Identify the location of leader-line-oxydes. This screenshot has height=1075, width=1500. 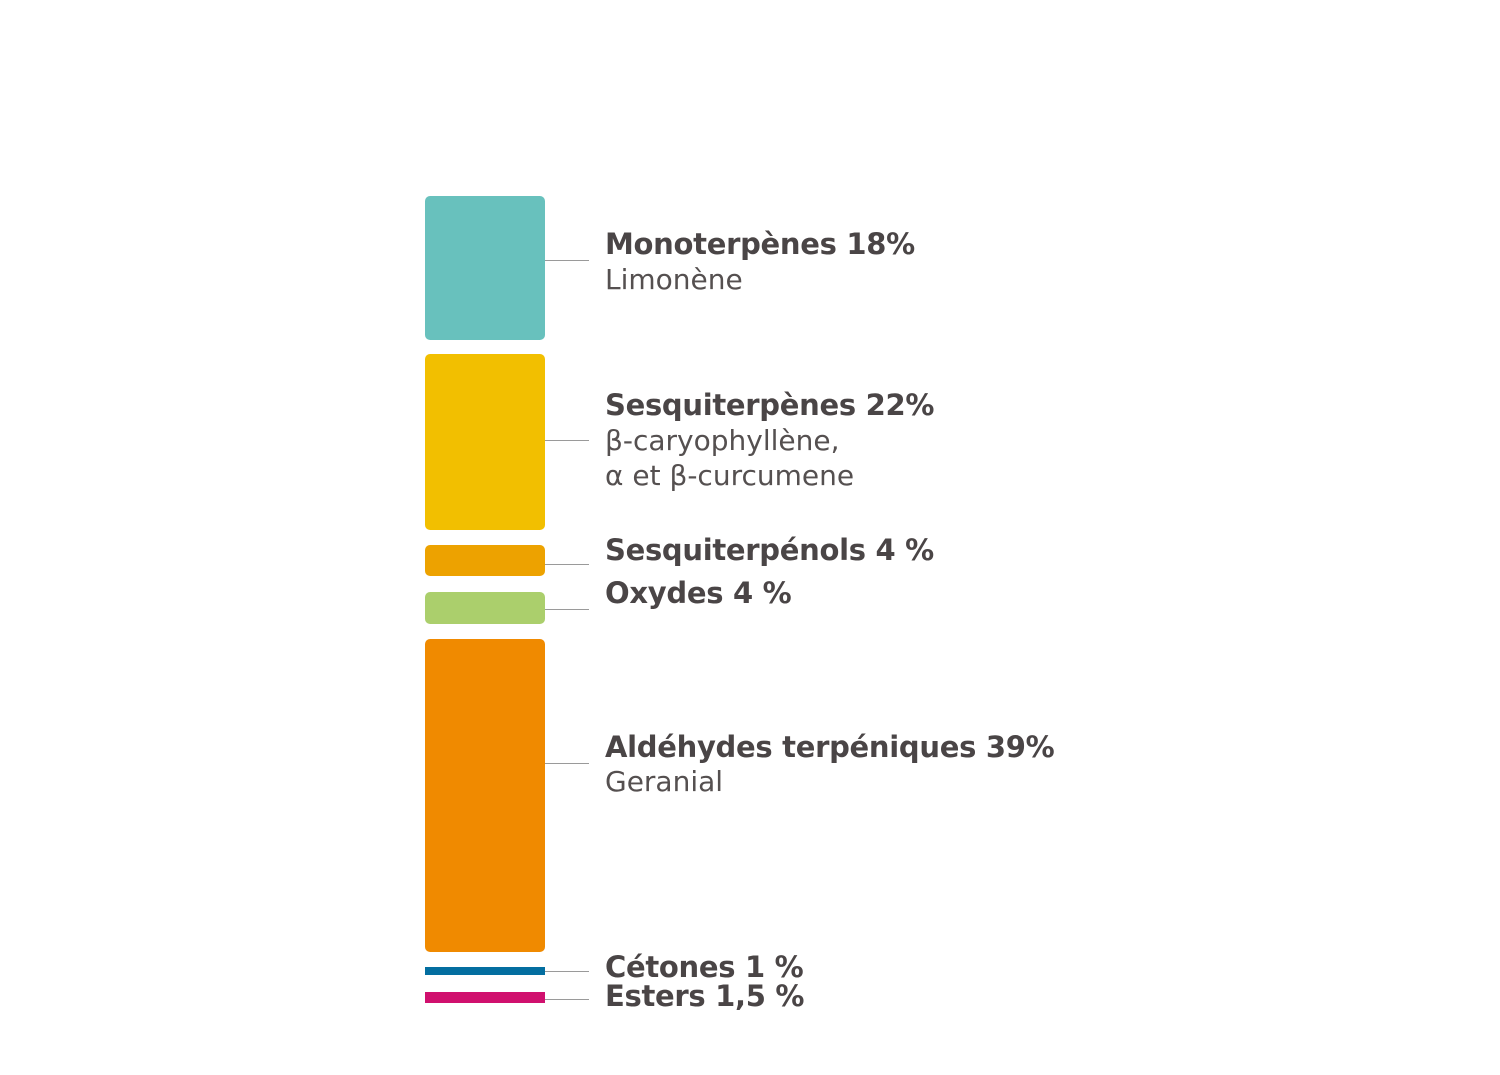
(567, 609).